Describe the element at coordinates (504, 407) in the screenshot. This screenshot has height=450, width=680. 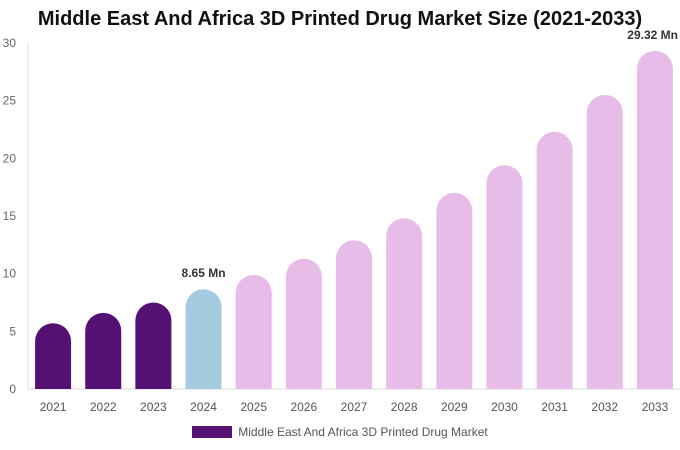
I see `x-tick-label: 2030` at that location.